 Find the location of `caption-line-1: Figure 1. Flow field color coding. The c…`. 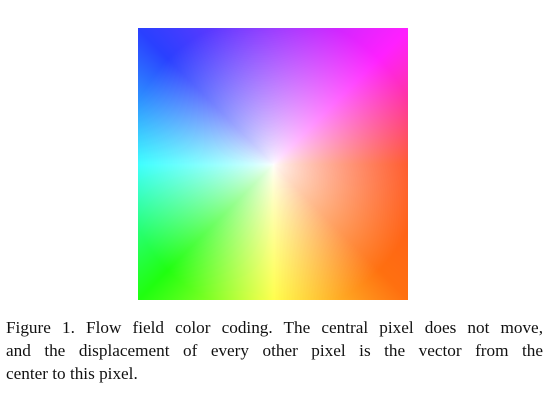

caption-line-1: Figure 1. Flow field color coding. The c… is located at coordinates (274, 327).